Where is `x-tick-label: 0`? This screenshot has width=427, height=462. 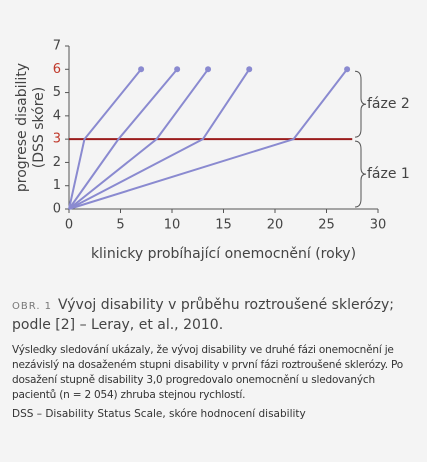
x-tick-label: 0 is located at coordinates (69, 225).